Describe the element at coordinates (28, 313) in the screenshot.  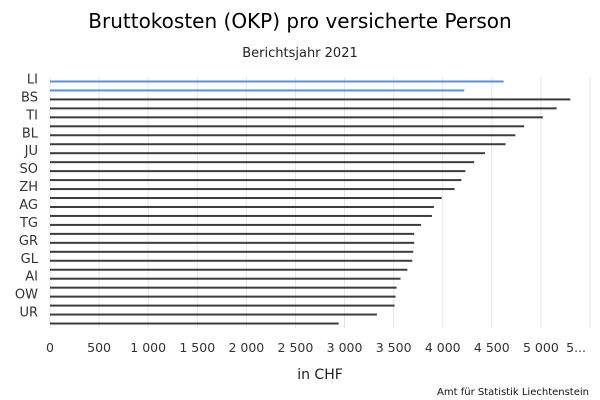
I see `category-label: UR` at that location.